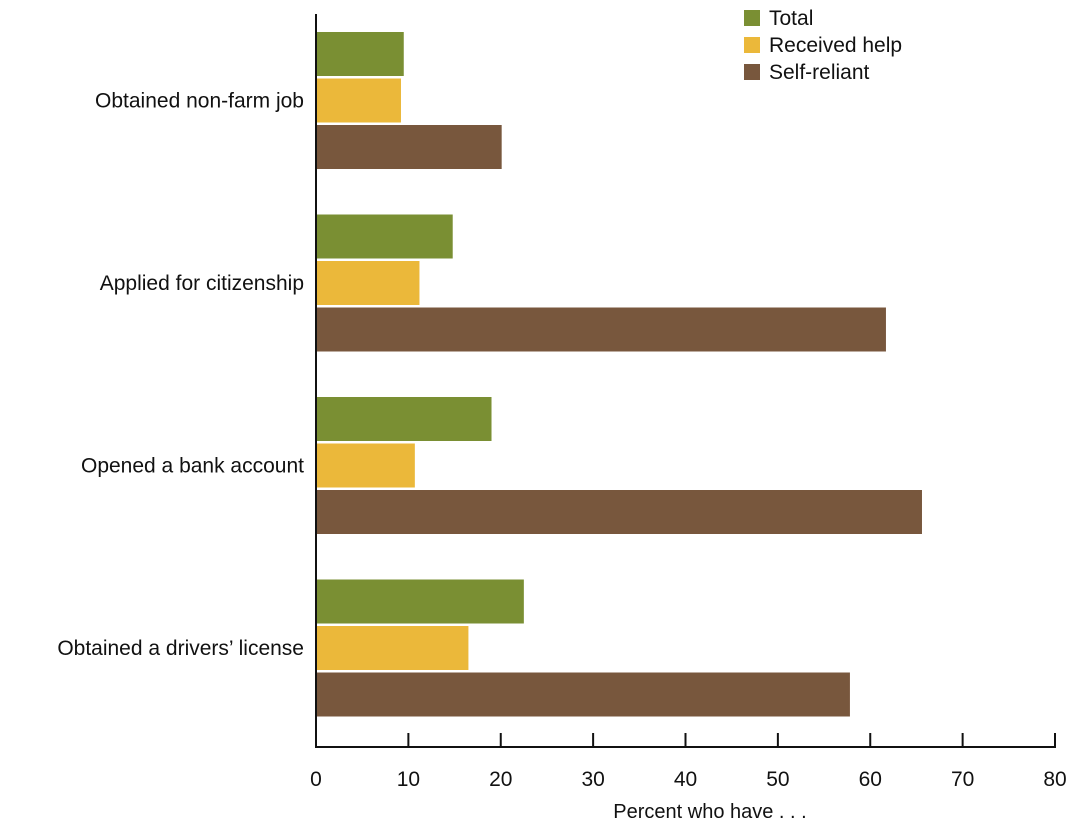 Image resolution: width=1072 pixels, height=827 pixels. I want to click on category-label: Obtained non-farm job, so click(199, 101).